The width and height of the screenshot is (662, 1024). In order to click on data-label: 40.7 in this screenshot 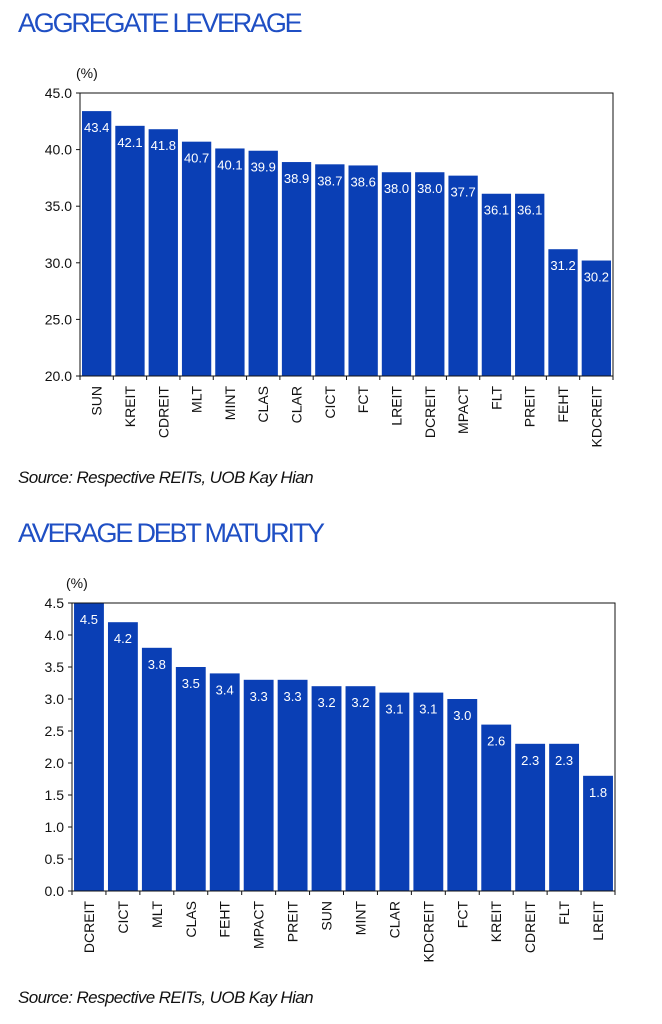, I will do `click(196, 158)`.